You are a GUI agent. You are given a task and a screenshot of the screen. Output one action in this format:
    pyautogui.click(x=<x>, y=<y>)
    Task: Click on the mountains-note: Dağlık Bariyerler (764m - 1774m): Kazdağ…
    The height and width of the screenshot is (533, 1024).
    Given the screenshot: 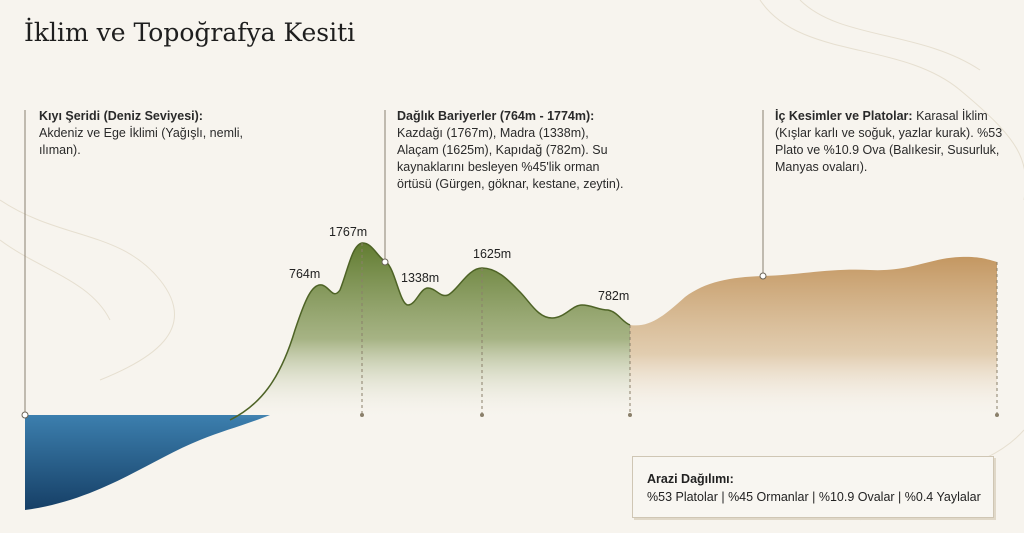 What is the action you would take?
    pyautogui.click(x=512, y=150)
    